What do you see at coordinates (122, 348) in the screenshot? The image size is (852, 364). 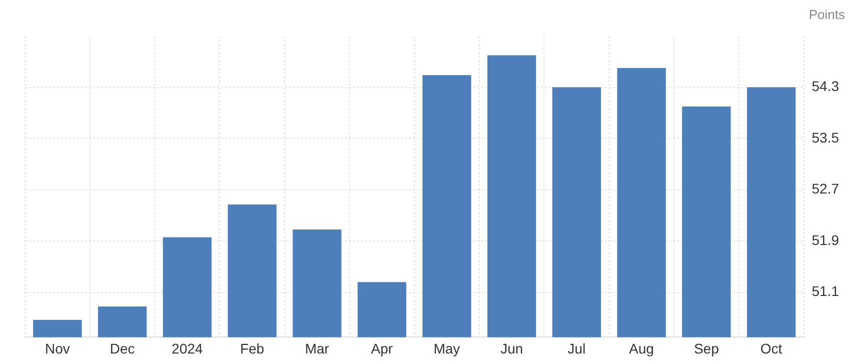 I see `x-tick-label: Dec` at bounding box center [122, 348].